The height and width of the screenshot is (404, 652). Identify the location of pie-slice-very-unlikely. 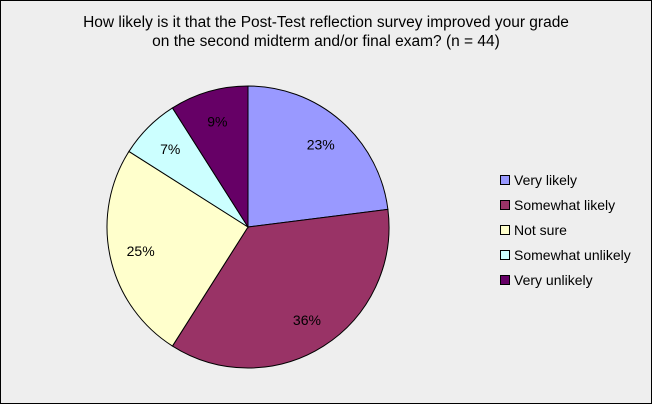
(210, 157).